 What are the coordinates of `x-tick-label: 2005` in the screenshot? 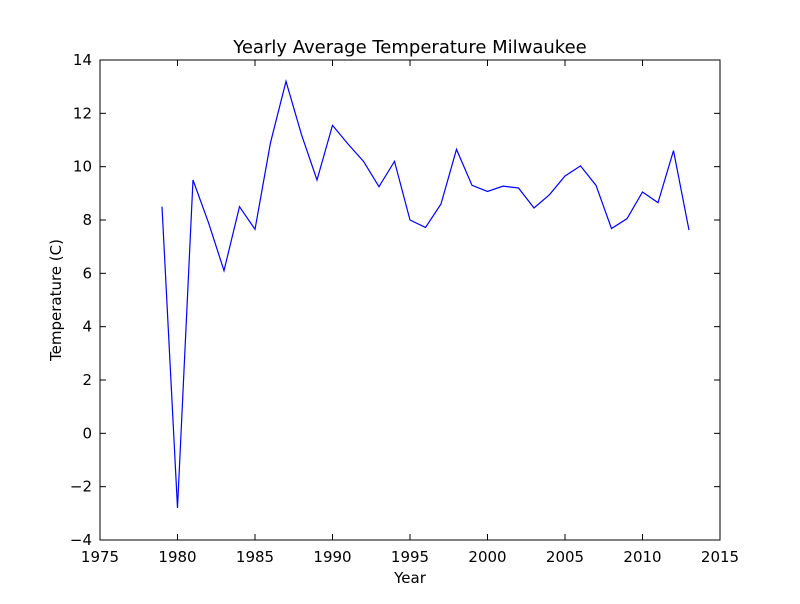 It's located at (565, 557).